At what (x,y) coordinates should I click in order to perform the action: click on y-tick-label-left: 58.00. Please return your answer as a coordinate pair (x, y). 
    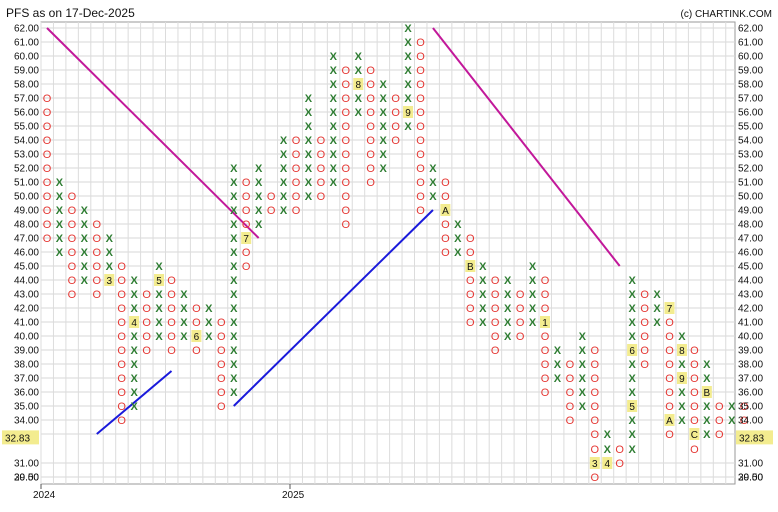
    Looking at the image, I should click on (26, 85).